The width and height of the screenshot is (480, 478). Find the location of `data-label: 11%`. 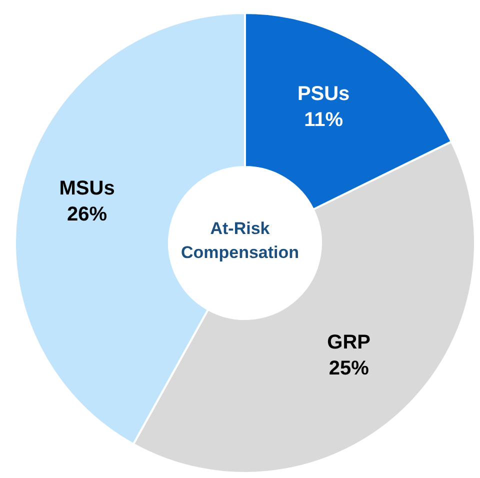

data-label: 11% is located at coordinates (324, 119).